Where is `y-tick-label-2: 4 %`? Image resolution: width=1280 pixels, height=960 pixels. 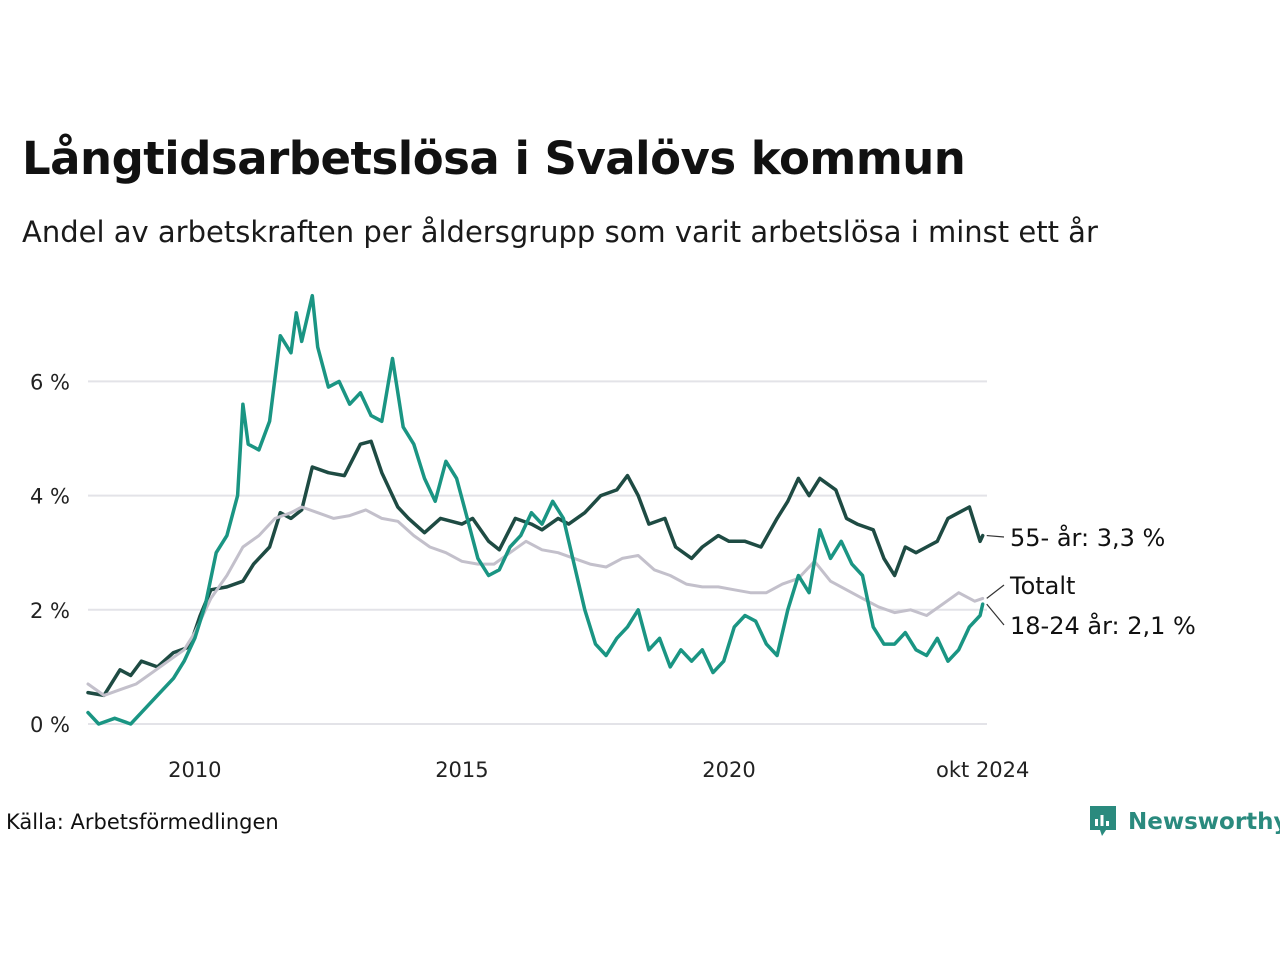 y-tick-label-2: 4 % is located at coordinates (50, 497).